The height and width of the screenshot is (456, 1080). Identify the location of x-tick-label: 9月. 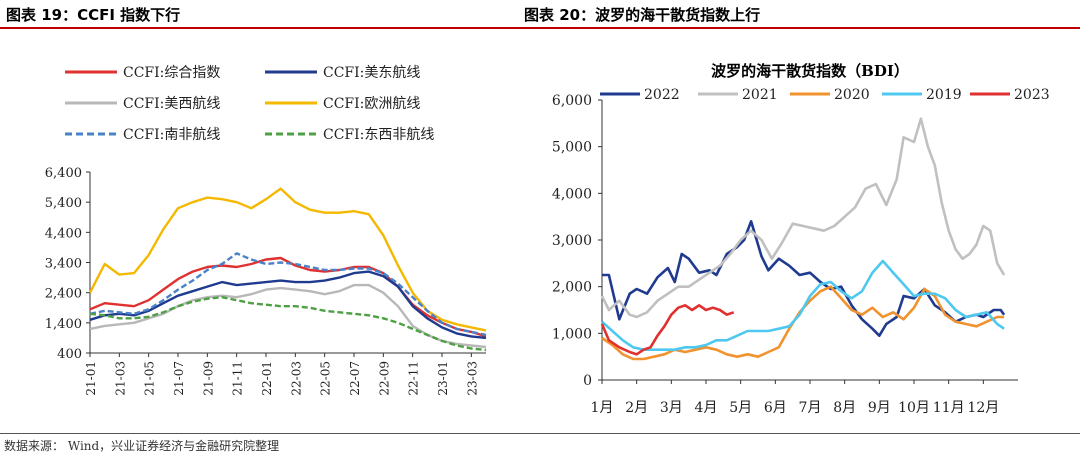
(879, 408).